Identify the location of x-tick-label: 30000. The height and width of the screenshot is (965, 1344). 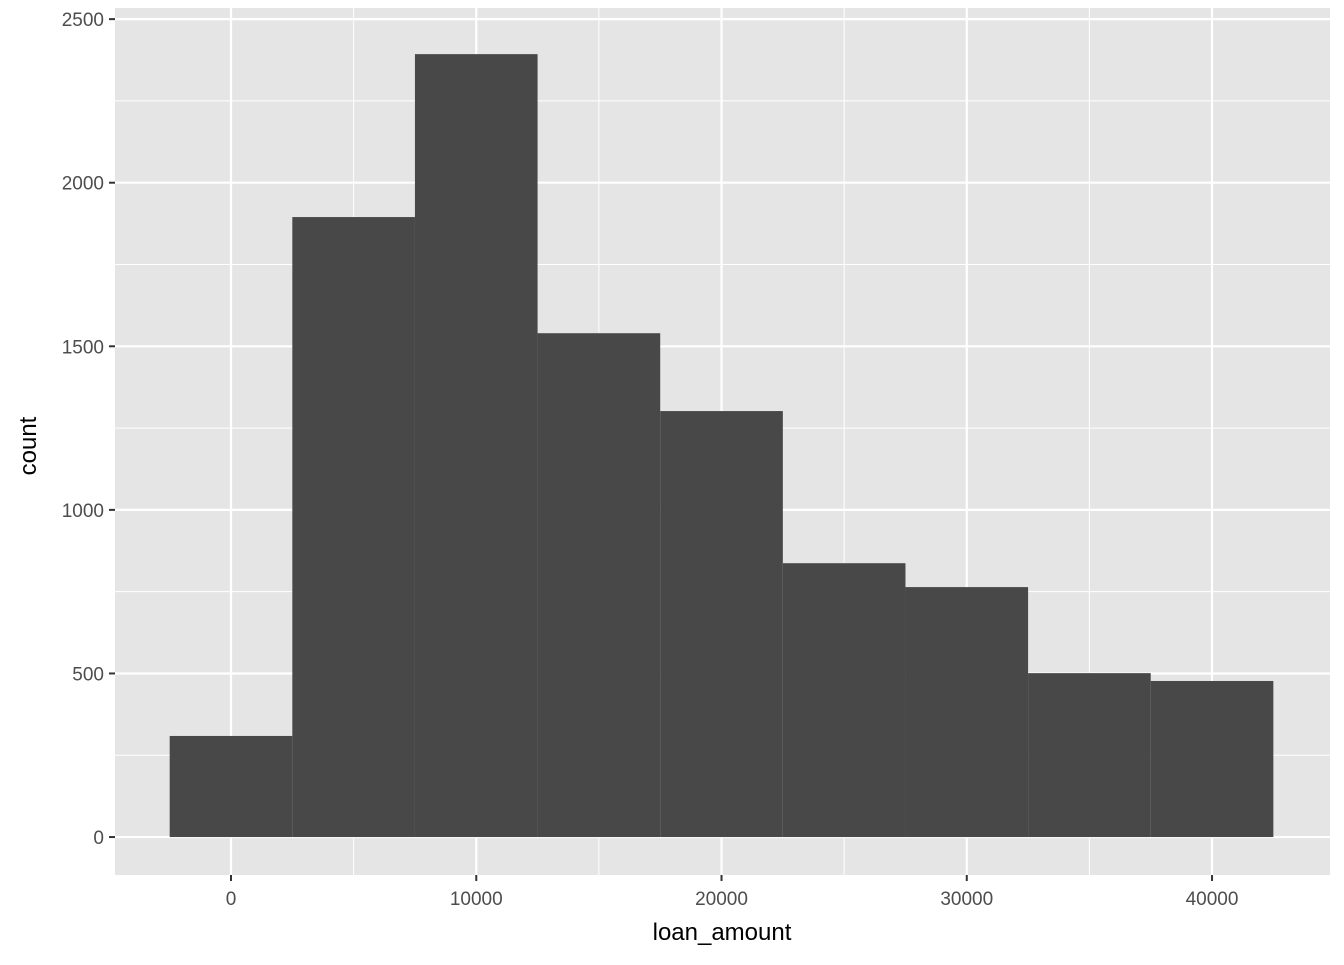
(966, 899).